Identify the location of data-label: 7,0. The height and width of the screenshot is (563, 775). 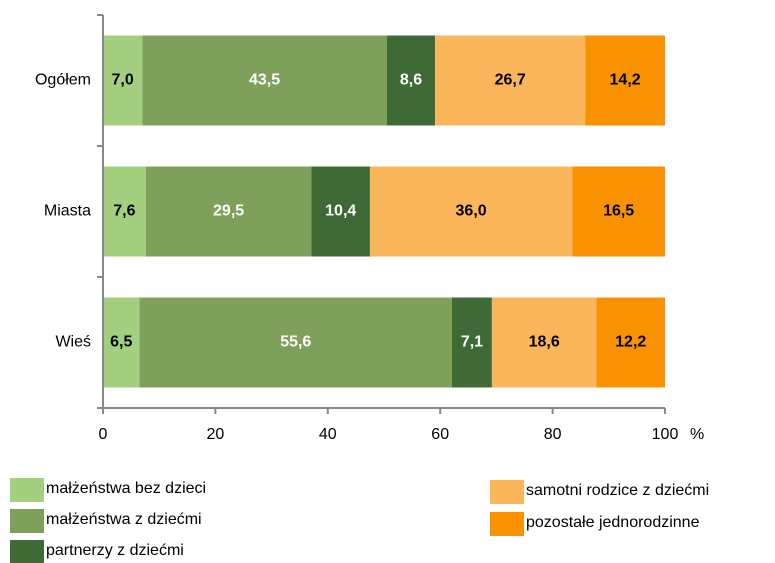
(123, 80).